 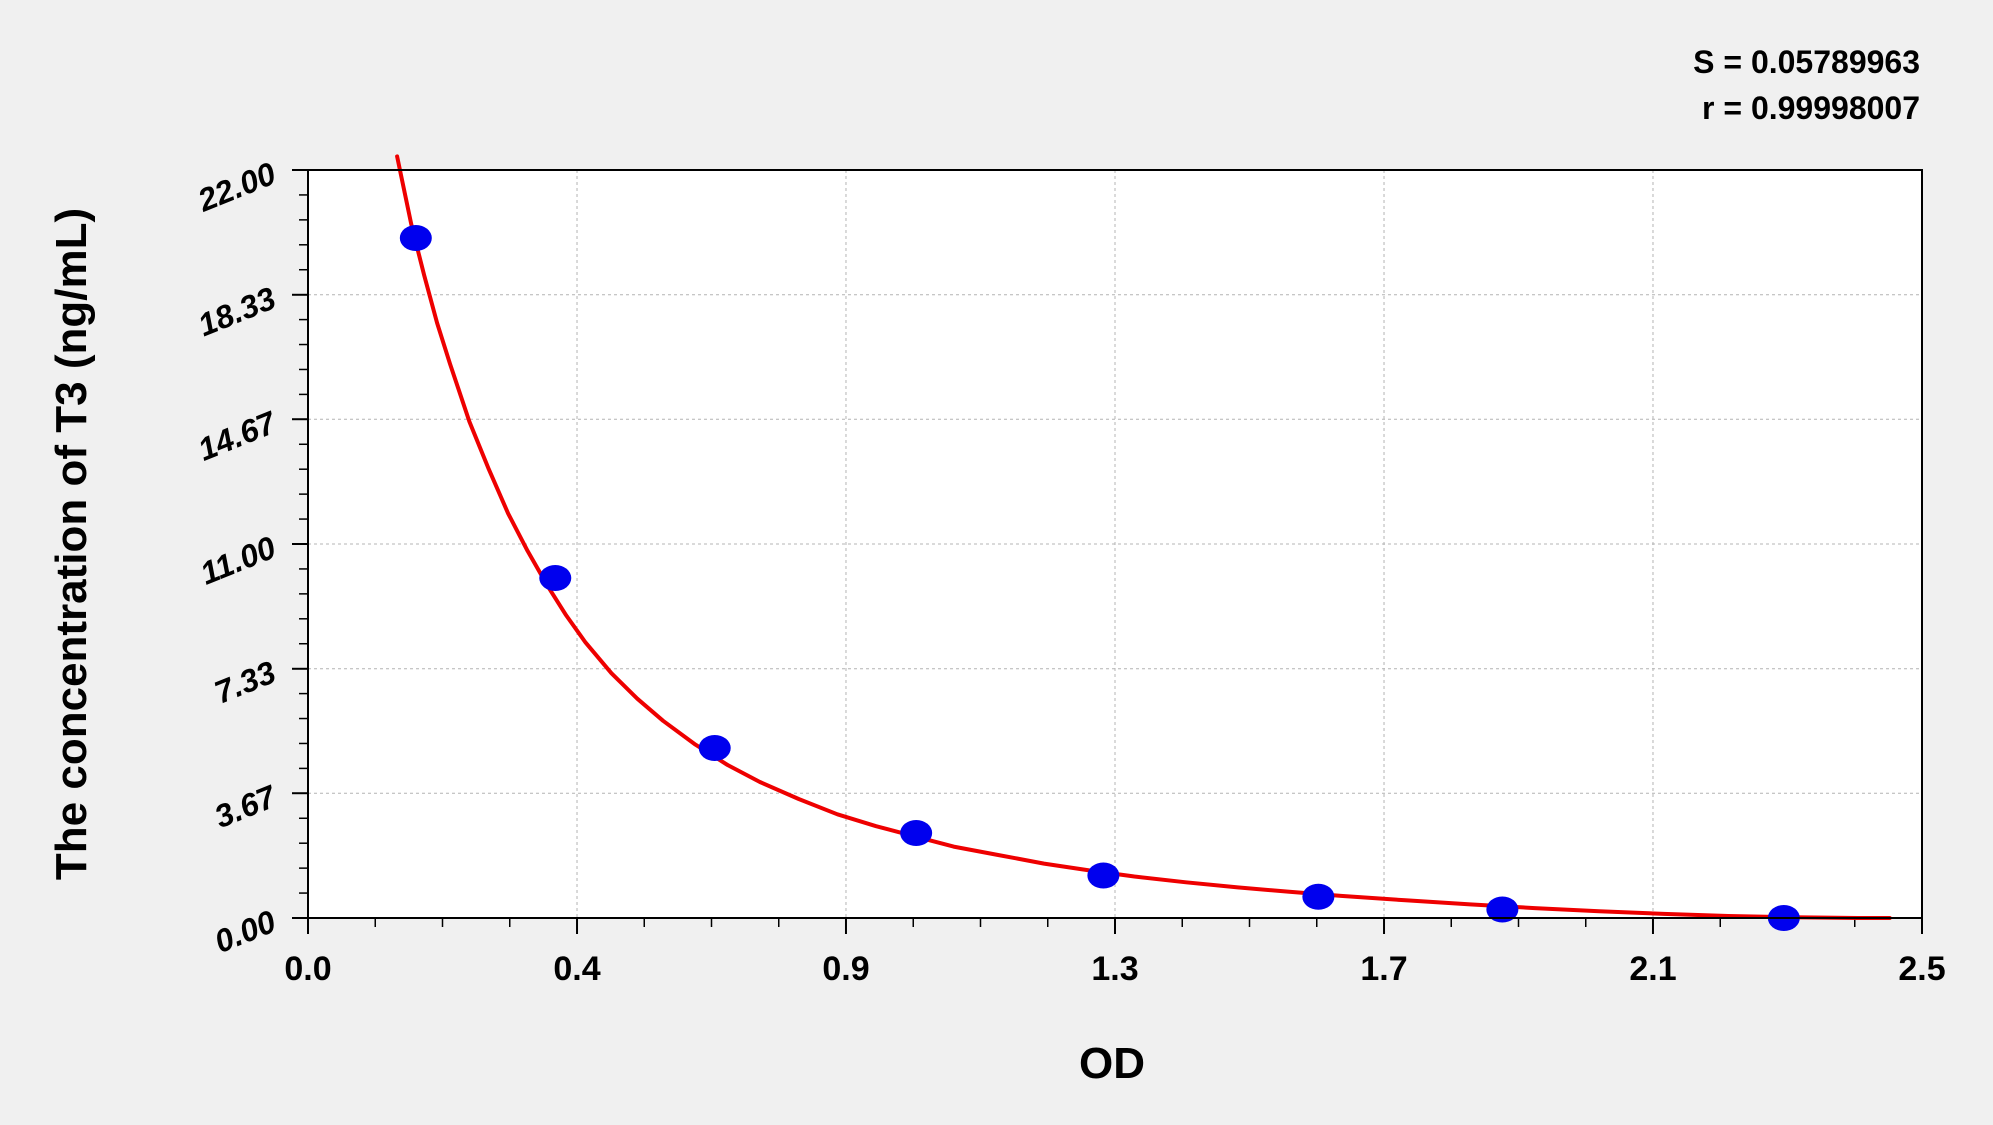 What do you see at coordinates (71, 544) in the screenshot?
I see `y-axis-title: The concentration of T3 (ng/mL)` at bounding box center [71, 544].